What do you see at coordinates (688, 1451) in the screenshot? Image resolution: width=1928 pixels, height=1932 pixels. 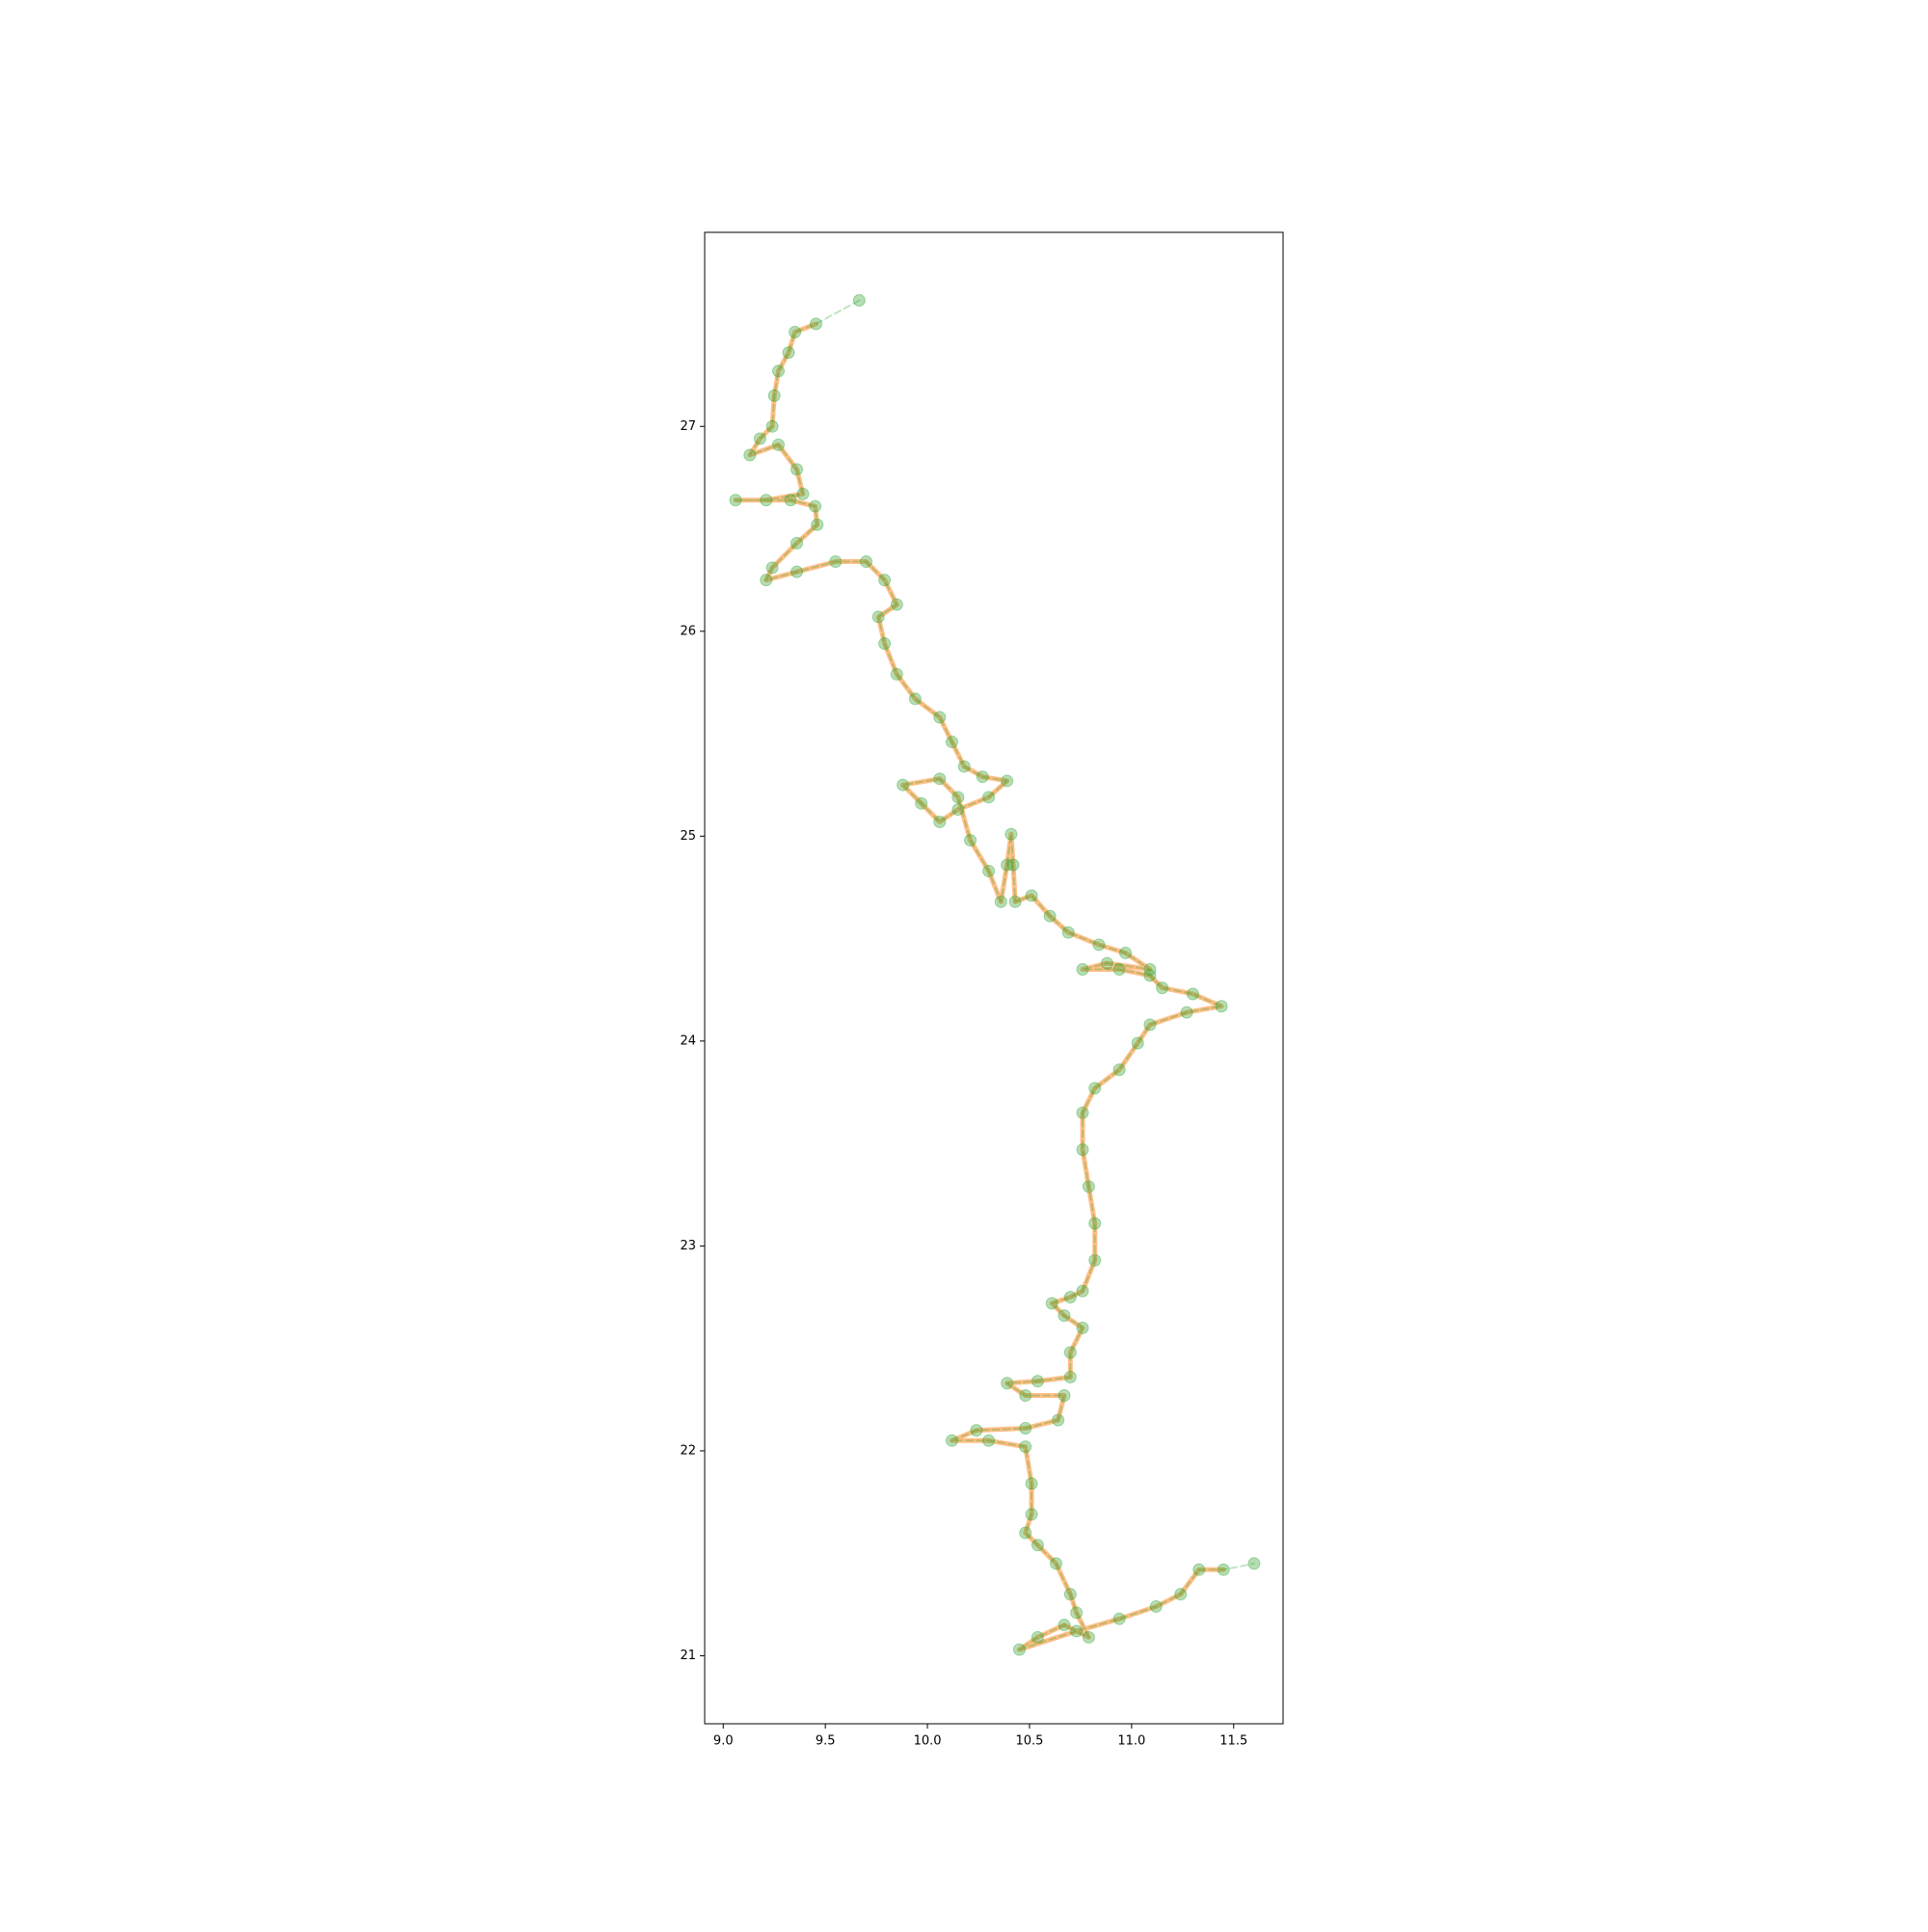 I see `y-tick-label: 22` at bounding box center [688, 1451].